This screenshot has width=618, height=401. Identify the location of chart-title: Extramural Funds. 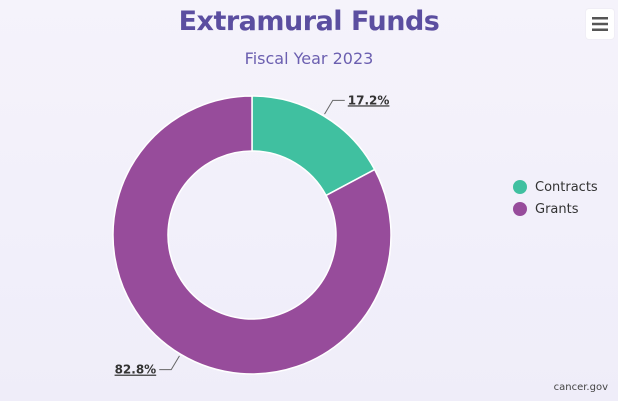
(309, 21).